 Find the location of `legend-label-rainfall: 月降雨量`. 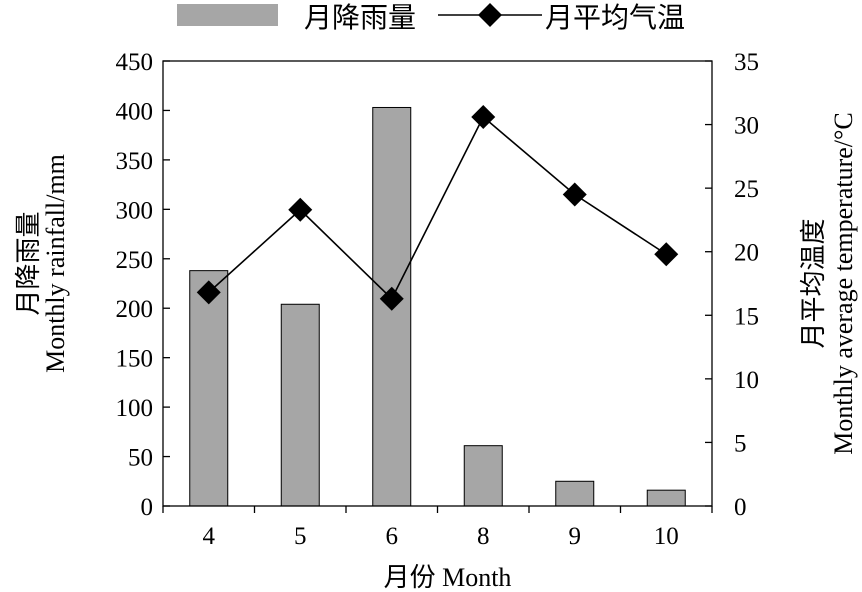

legend-label-rainfall: 月降雨量 is located at coordinates (360, 18).